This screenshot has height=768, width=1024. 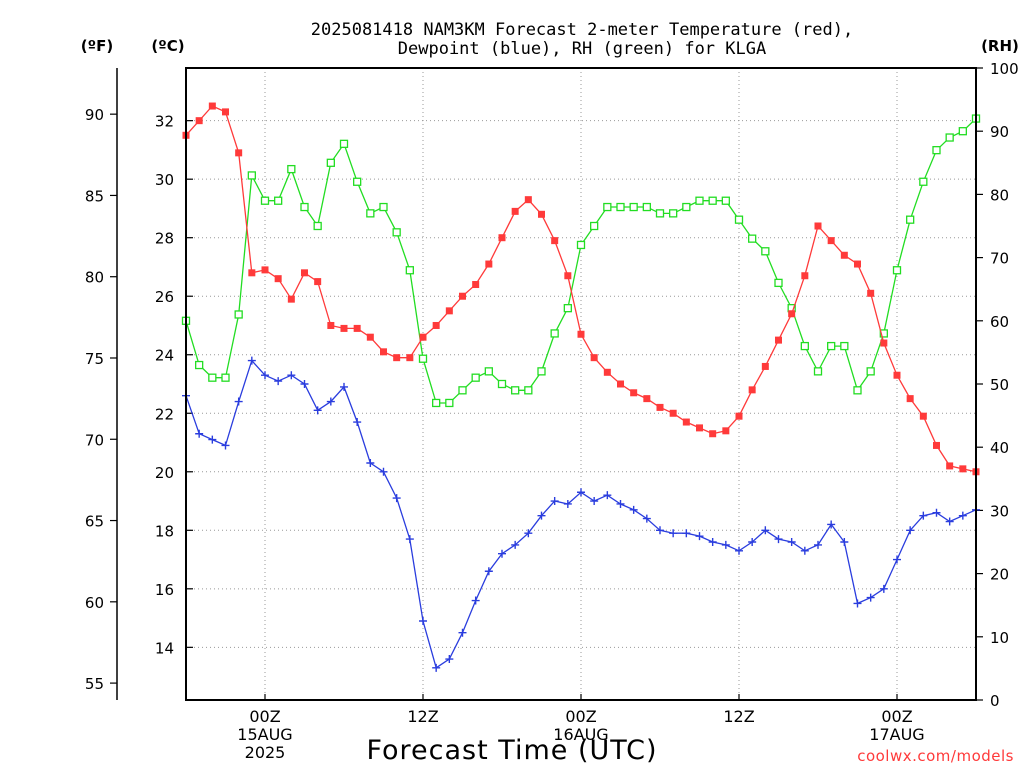 What do you see at coordinates (999, 132) in the screenshot?
I see `rh-tick-label: 90` at bounding box center [999, 132].